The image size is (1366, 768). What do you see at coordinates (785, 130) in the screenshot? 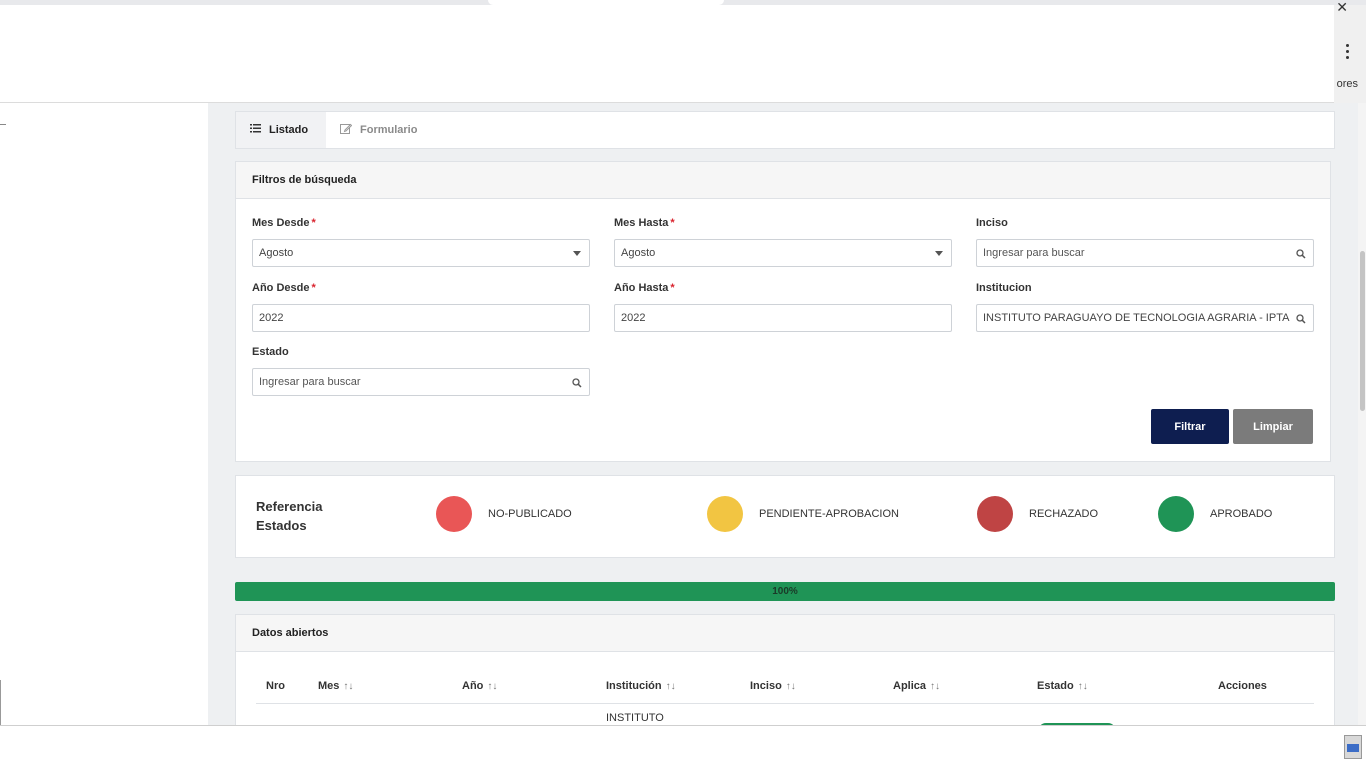
I see `view-tabs: Listado Formulario` at bounding box center [785, 130].